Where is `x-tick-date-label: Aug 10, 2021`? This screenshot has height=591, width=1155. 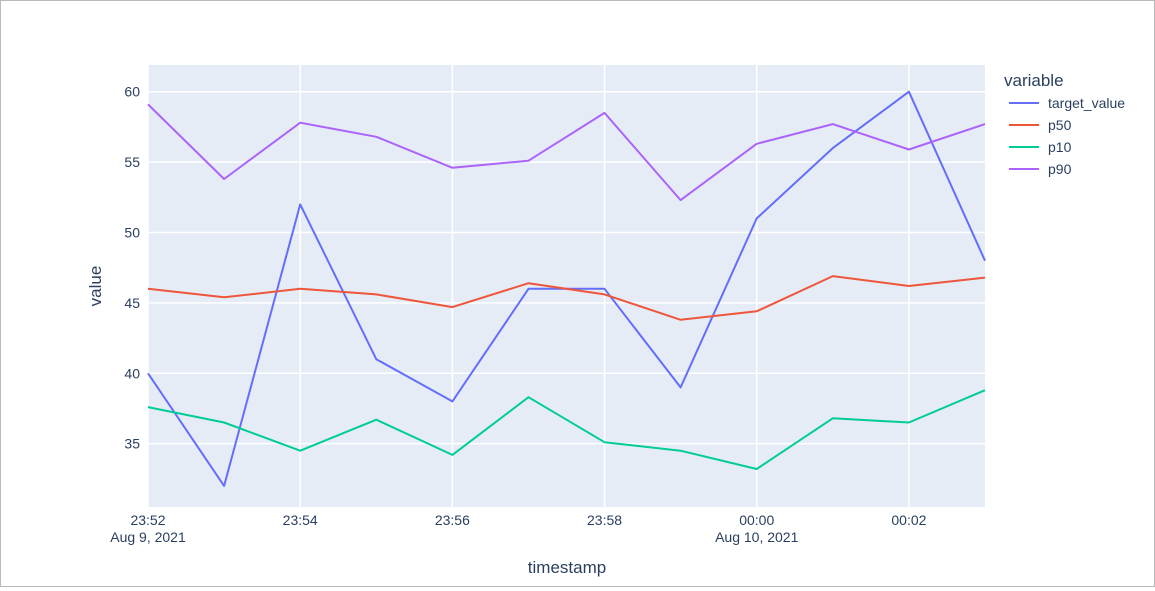 x-tick-date-label: Aug 10, 2021 is located at coordinates (757, 537).